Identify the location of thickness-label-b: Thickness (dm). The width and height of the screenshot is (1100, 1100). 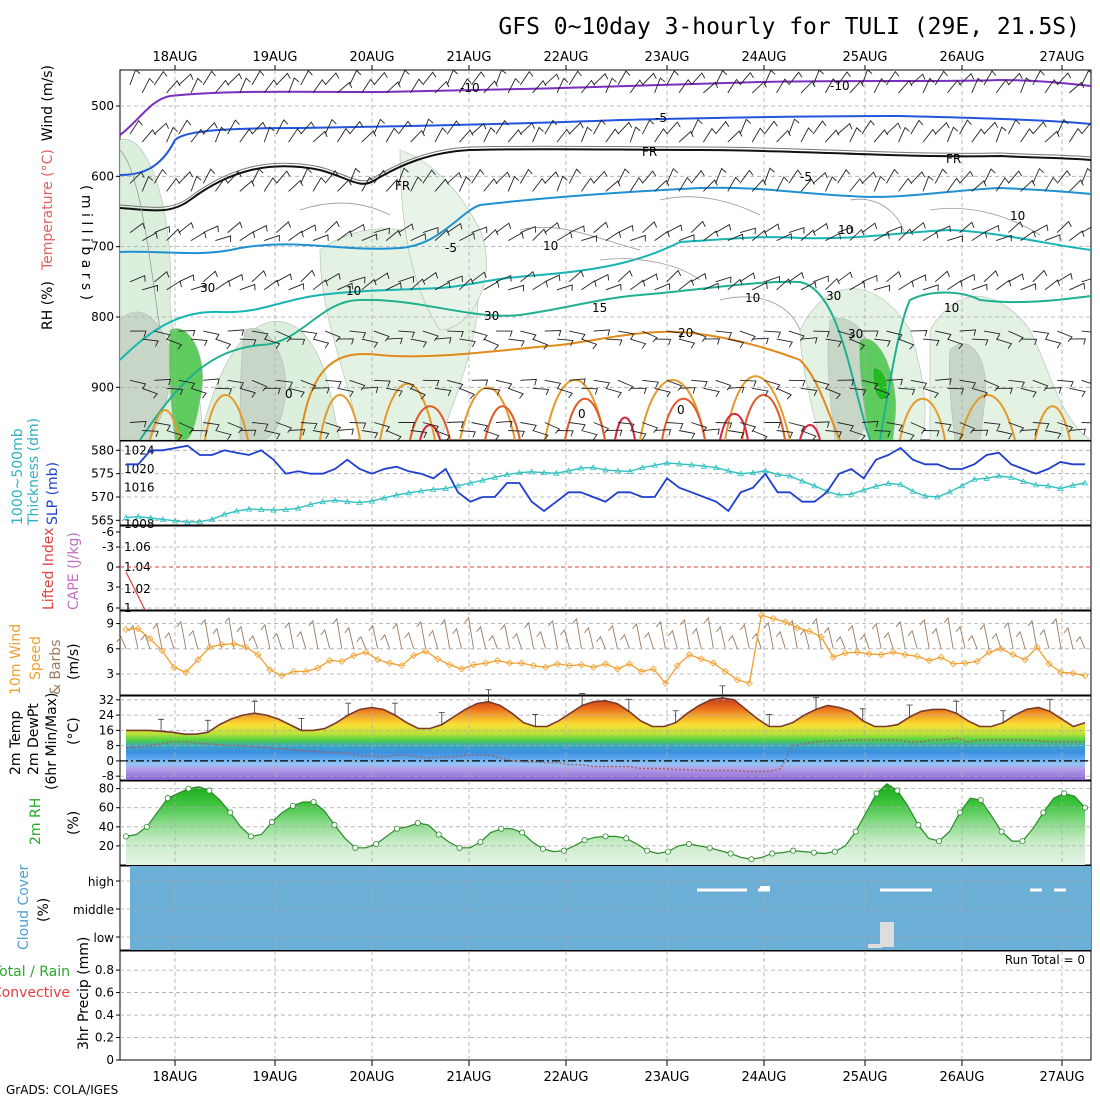
(34, 472).